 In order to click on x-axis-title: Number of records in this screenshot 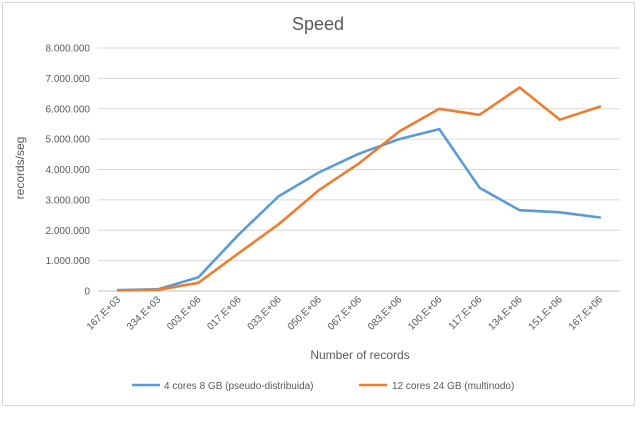, I will do `click(359, 355)`.